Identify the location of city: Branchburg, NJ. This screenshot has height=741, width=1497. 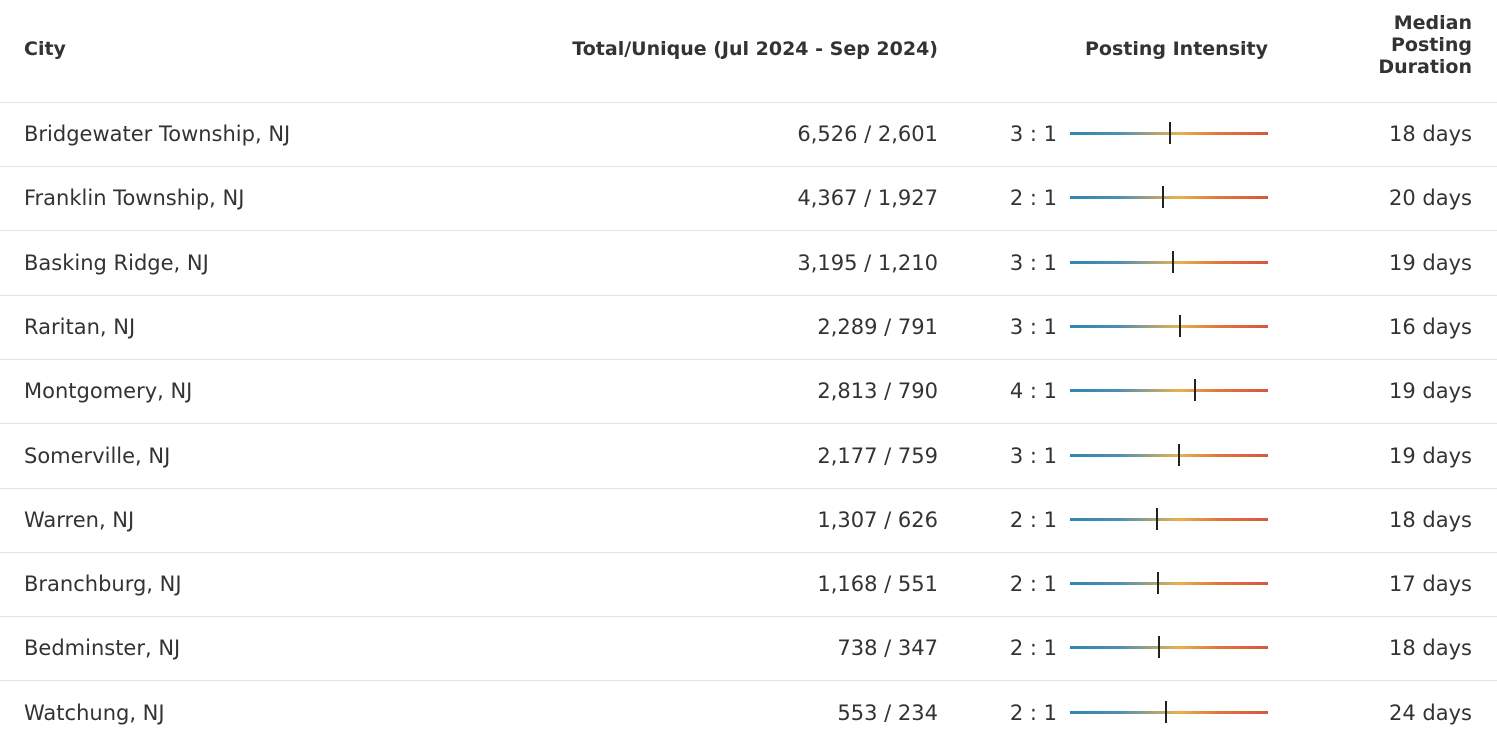
(103, 584).